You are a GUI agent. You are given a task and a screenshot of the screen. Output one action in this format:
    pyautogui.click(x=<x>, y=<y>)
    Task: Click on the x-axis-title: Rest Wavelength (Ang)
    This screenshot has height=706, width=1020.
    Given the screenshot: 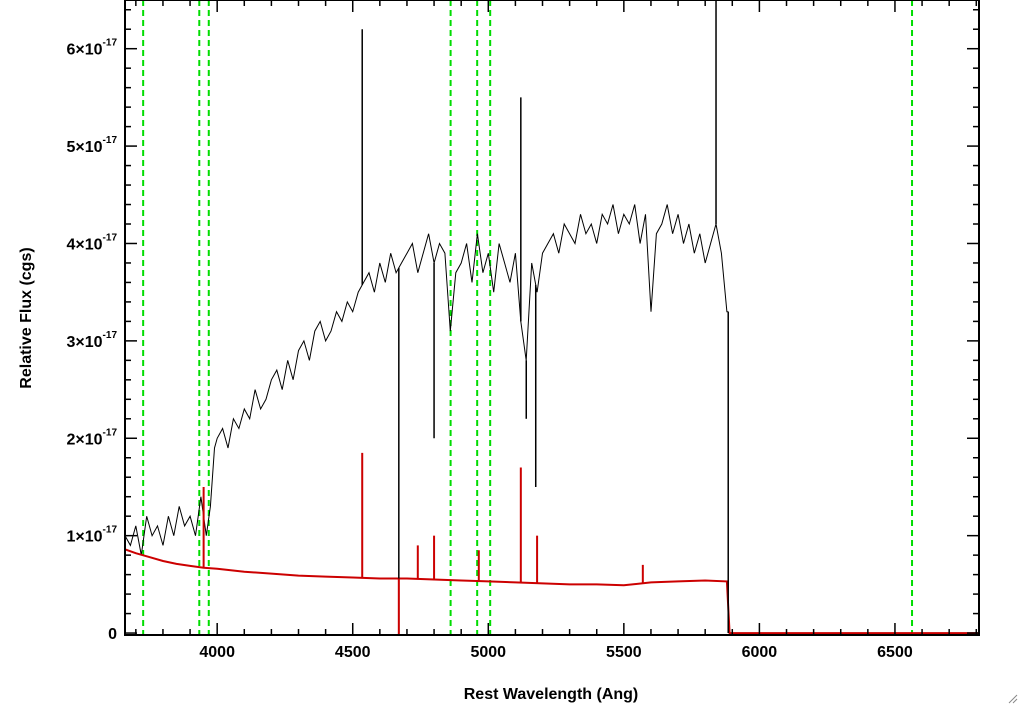 What is the action you would take?
    pyautogui.click(x=551, y=694)
    